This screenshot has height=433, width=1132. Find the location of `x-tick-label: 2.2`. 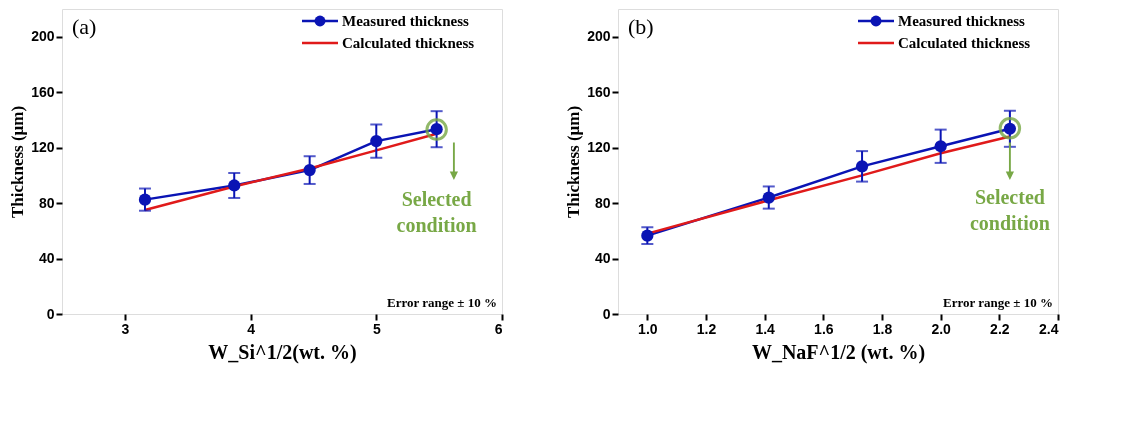

x-tick-label: 2.2 is located at coordinates (1000, 328).